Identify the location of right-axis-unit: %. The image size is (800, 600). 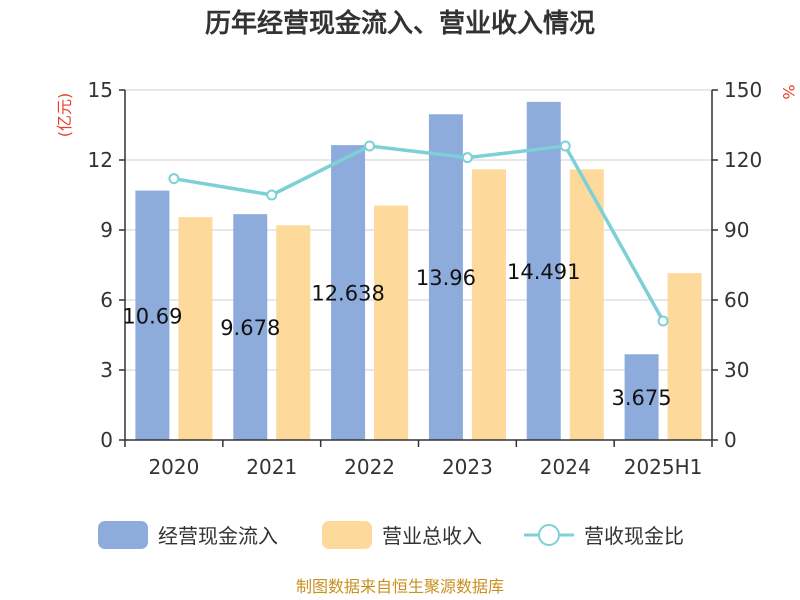
(788, 91).